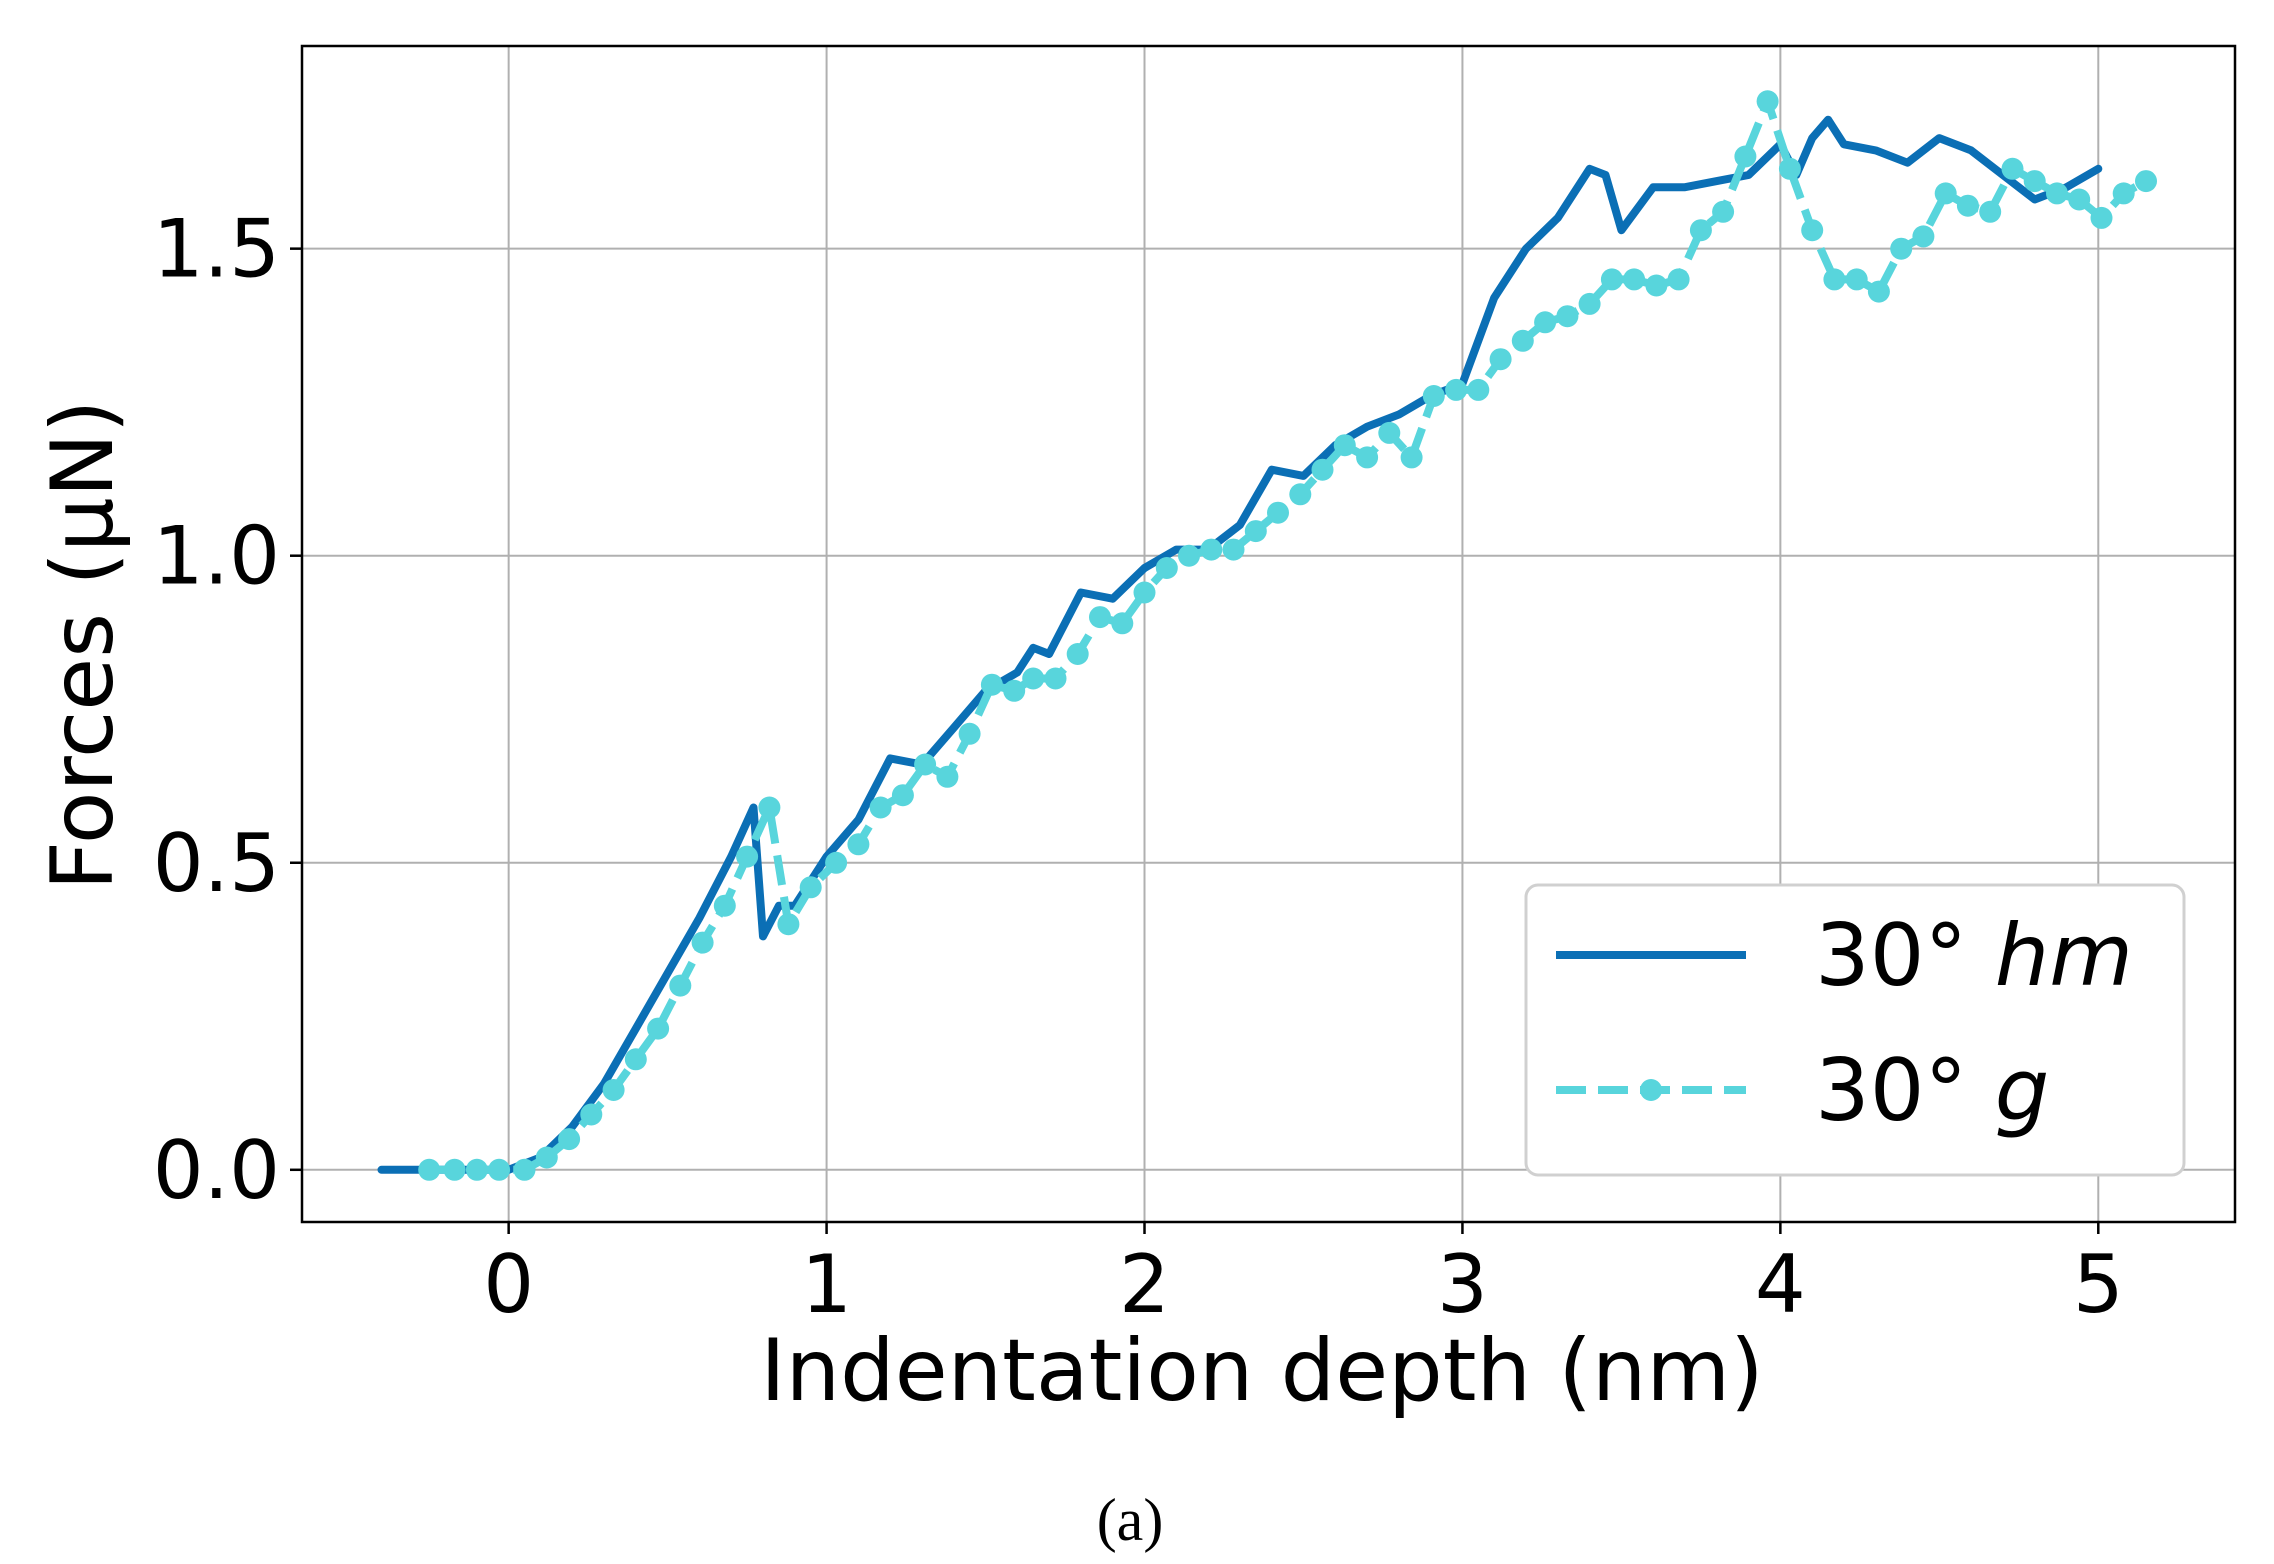 The width and height of the screenshot is (2274, 1564). What do you see at coordinates (508, 1284) in the screenshot?
I see `x-tick-label-0: 0` at bounding box center [508, 1284].